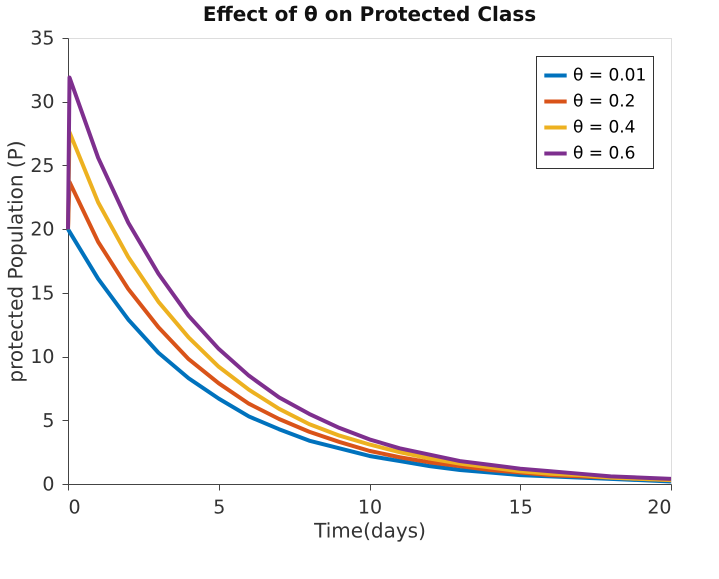  What do you see at coordinates (48, 485) in the screenshot?
I see `y-tick-label: 0` at bounding box center [48, 485].